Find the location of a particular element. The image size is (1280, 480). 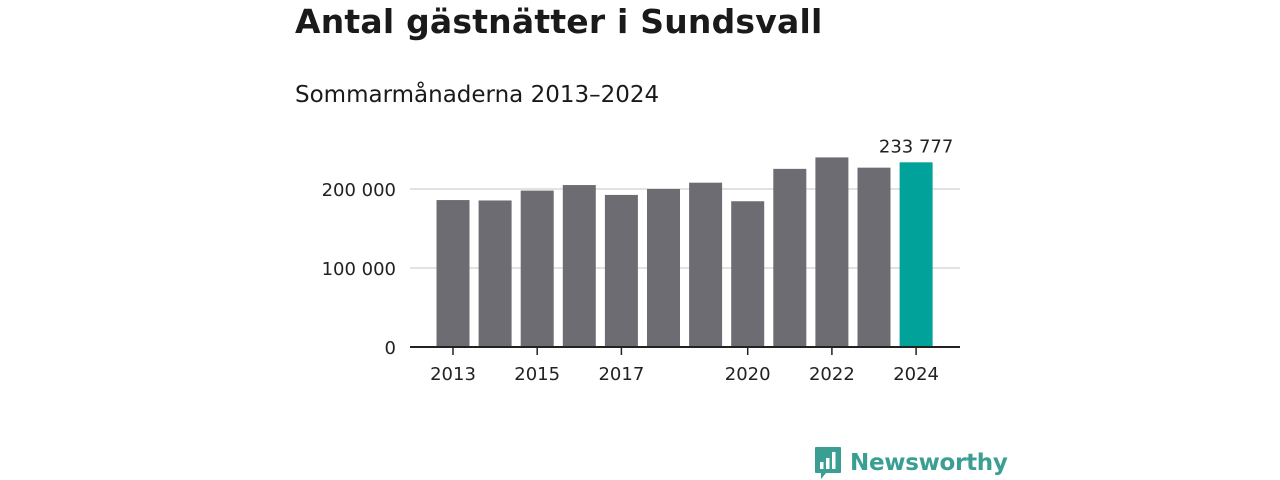

y-tick-label: 0 is located at coordinates (390, 348).